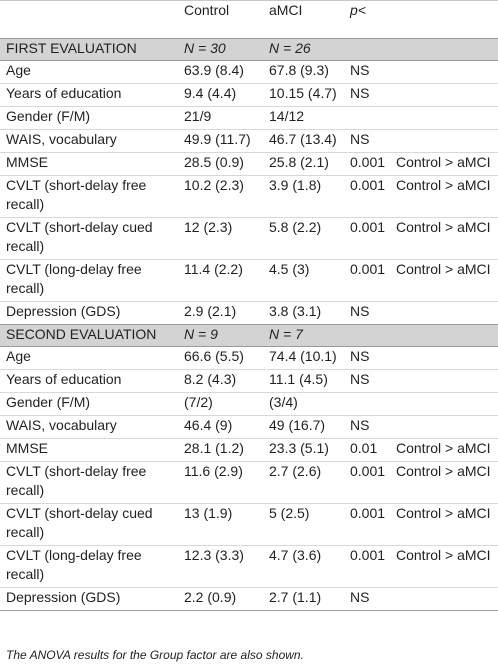  I want to click on header-comparison, so click(444, 19).